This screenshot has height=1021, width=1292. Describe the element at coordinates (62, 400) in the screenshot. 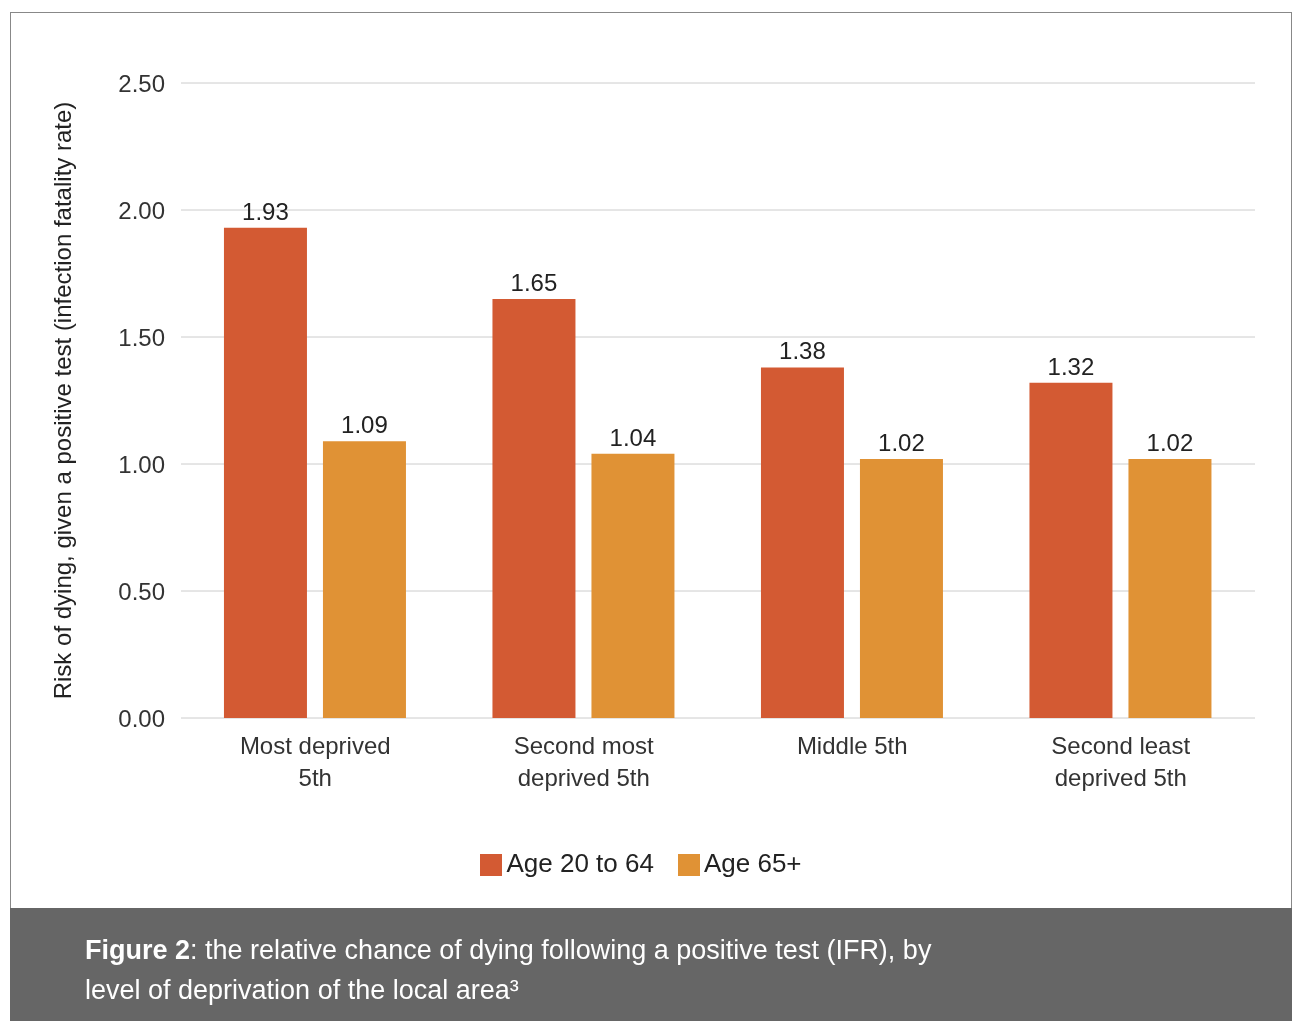

I see `y-axis-title: Risk of dying, given a positive test (infection fatality rate)` at that location.